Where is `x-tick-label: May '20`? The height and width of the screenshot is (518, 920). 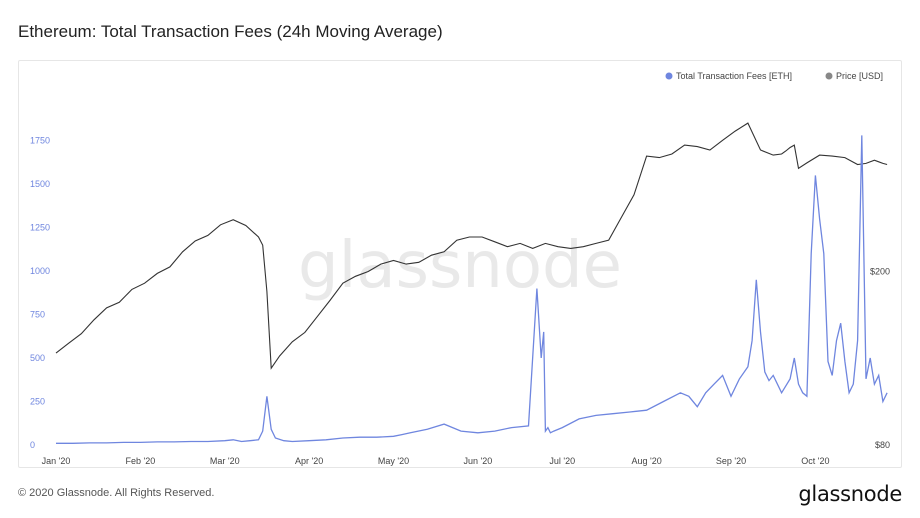 x-tick-label: May '20 is located at coordinates (393, 461).